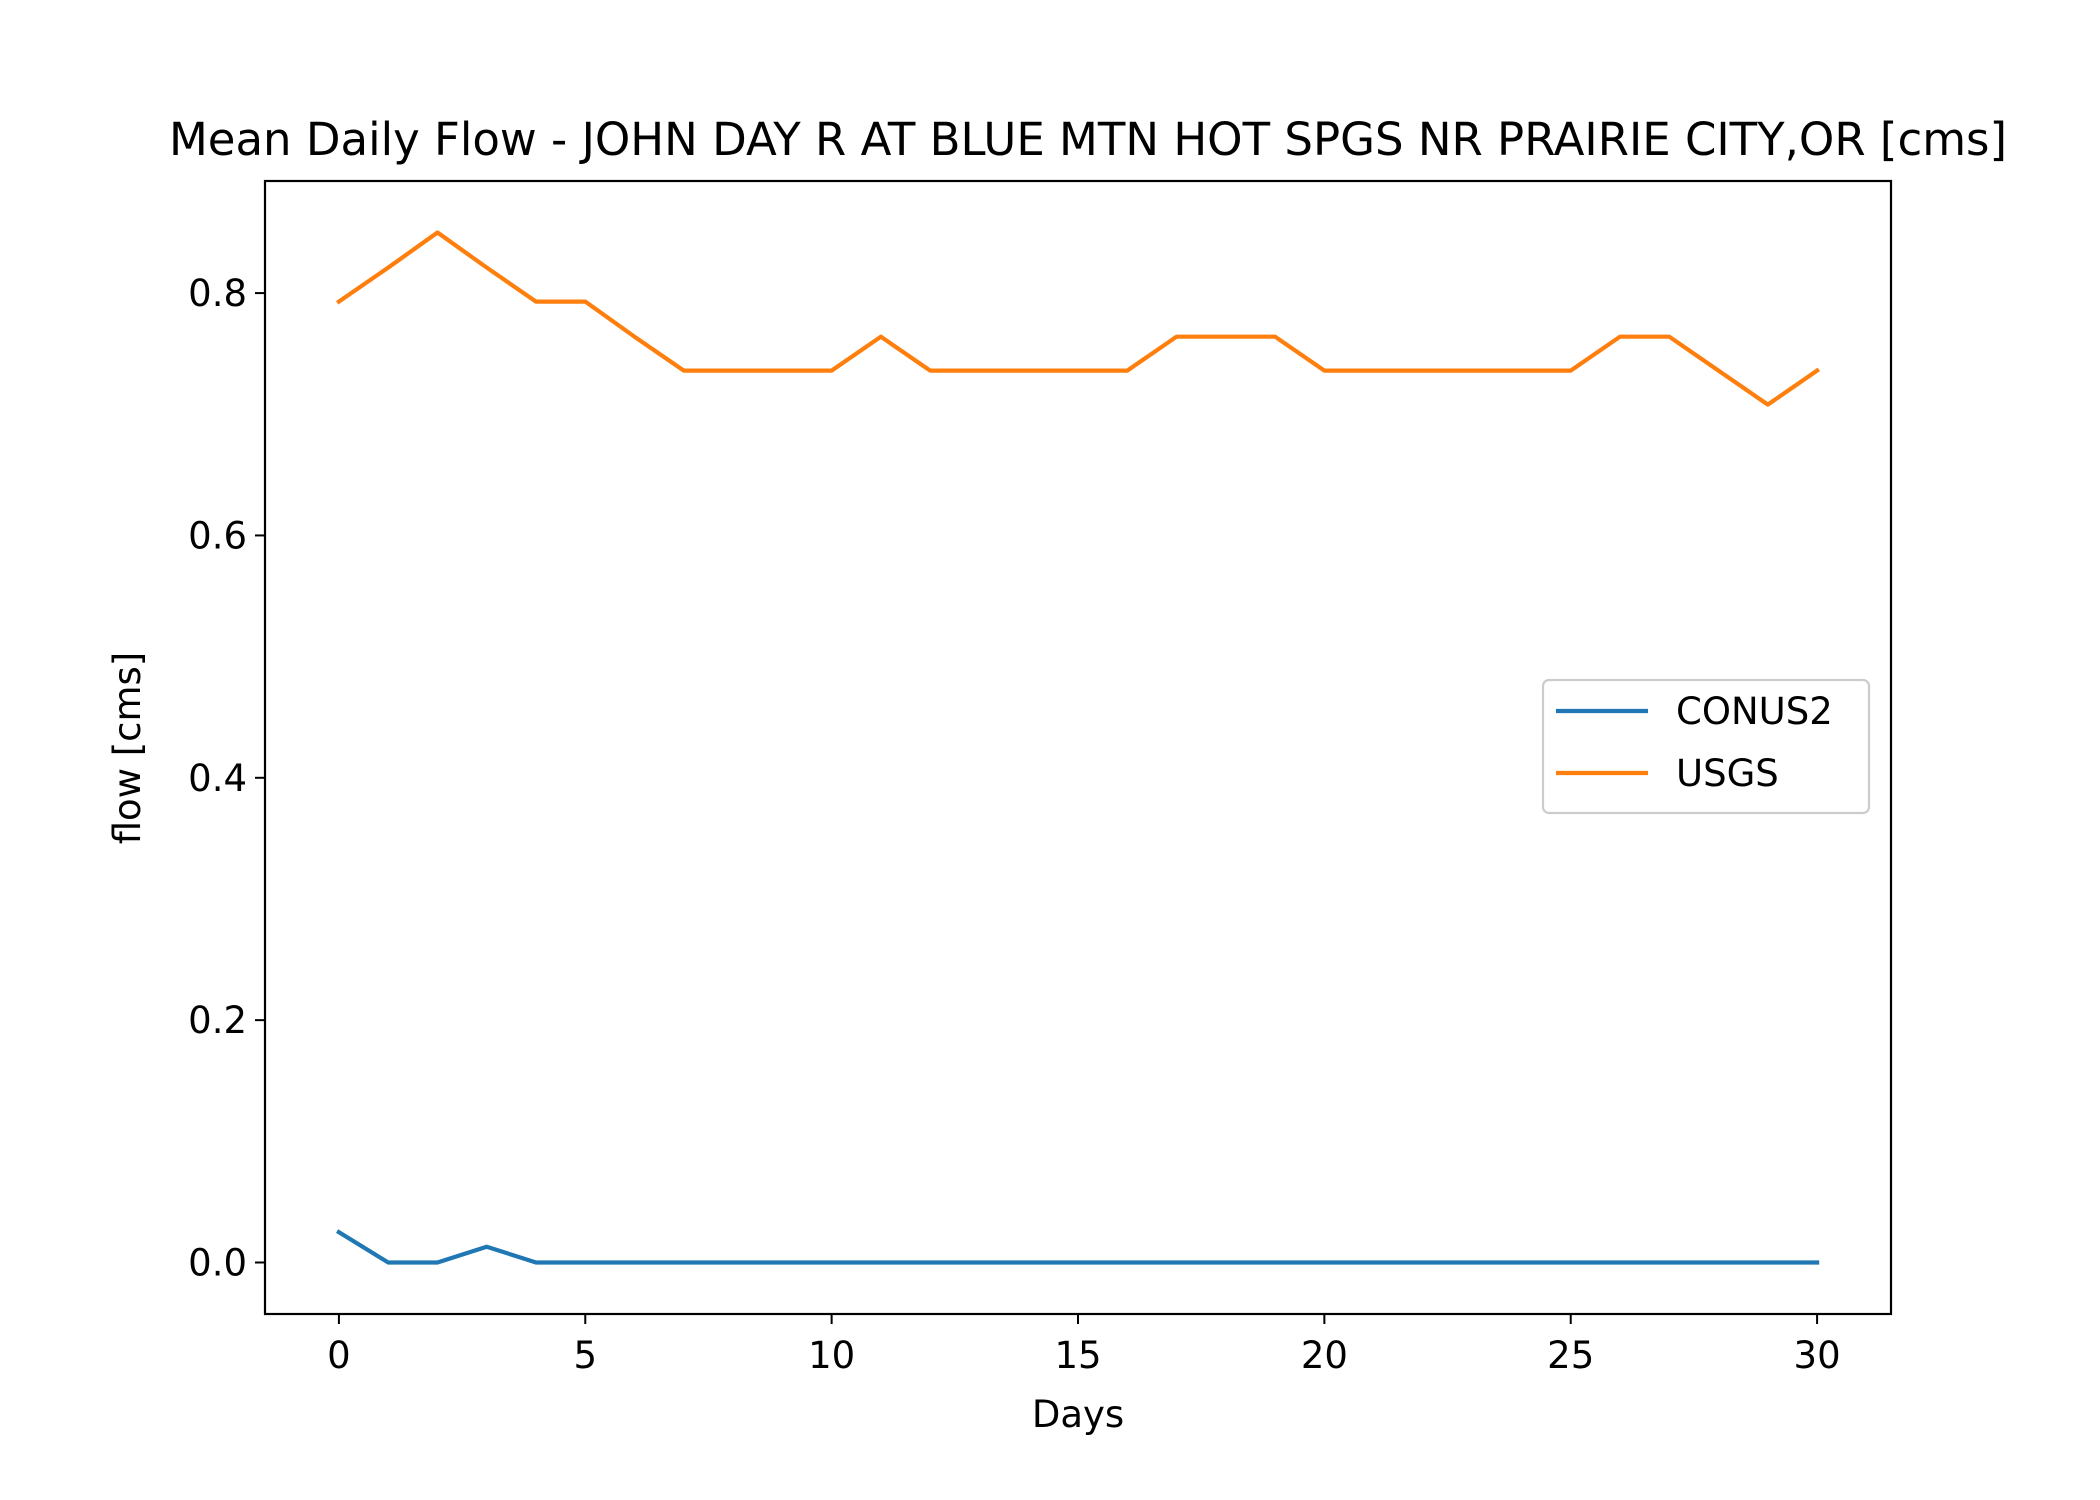  I want to click on y-tick-label: 0.2, so click(217, 1020).